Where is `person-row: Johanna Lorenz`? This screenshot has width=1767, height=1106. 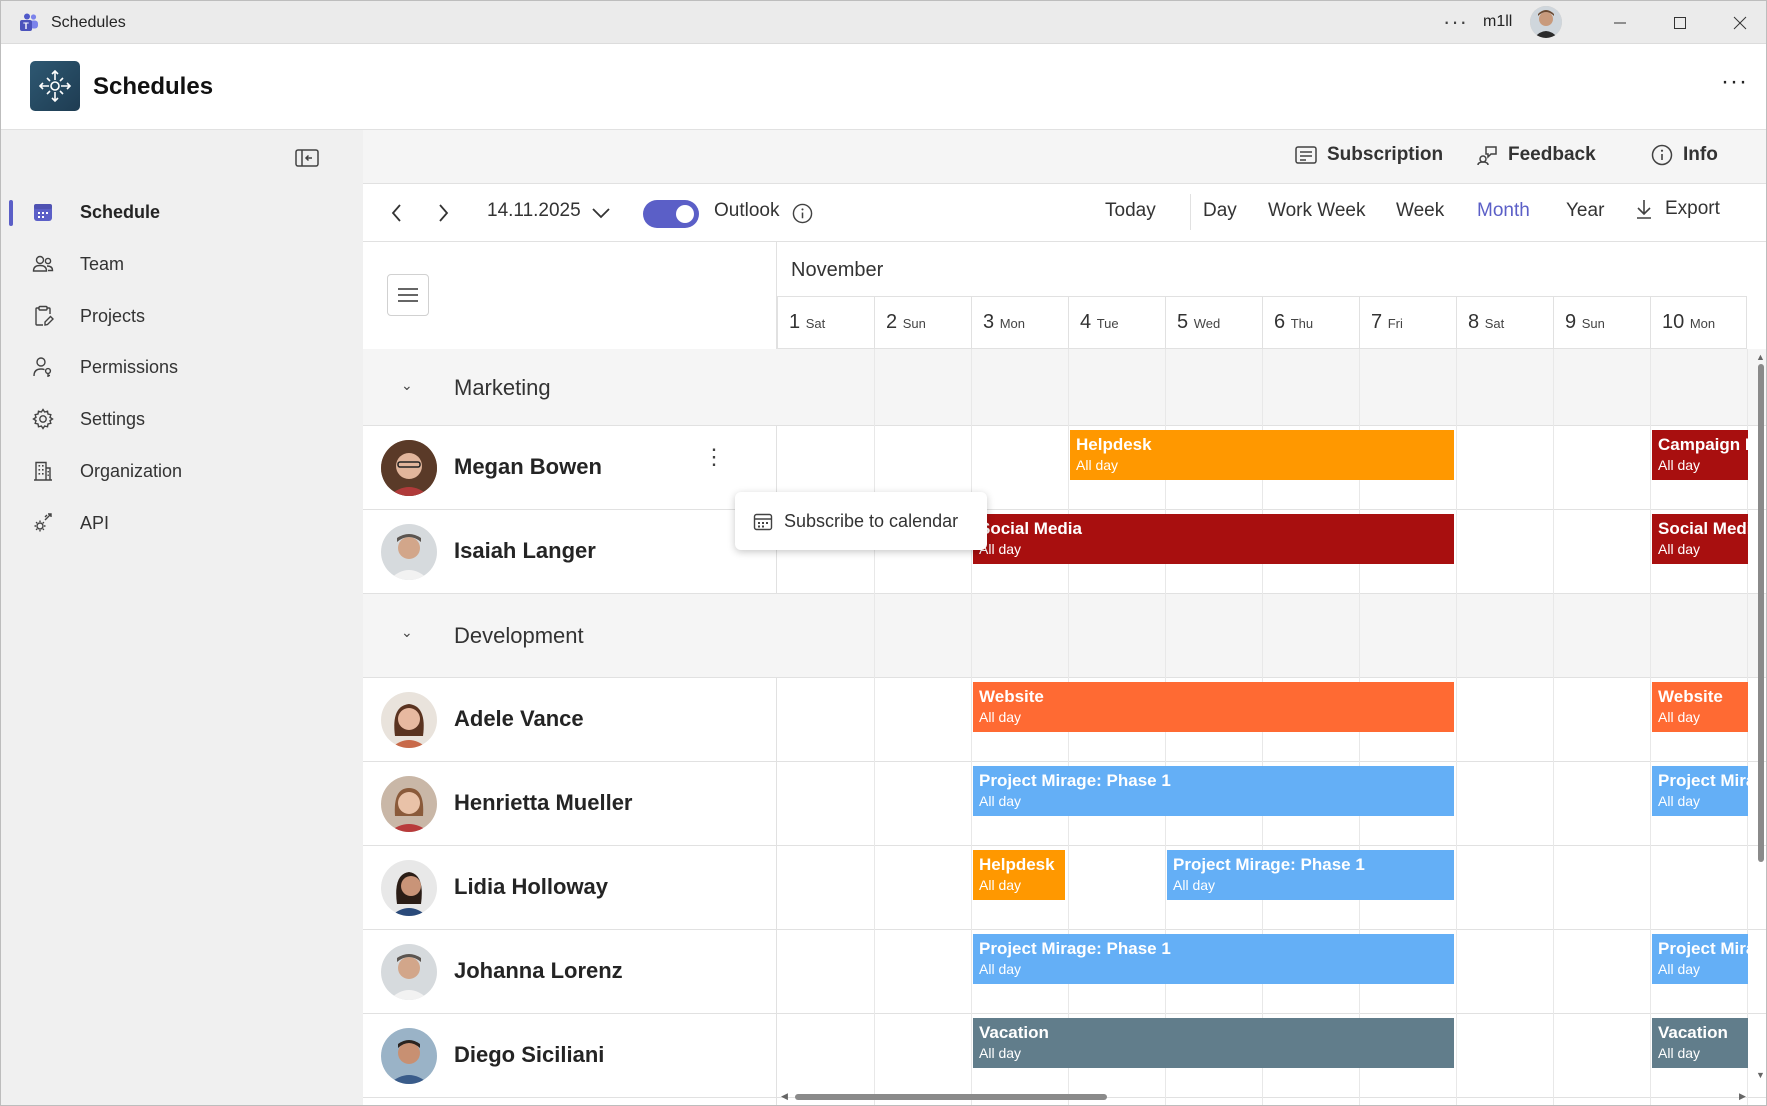
person-row: Johanna Lorenz is located at coordinates (1064, 972).